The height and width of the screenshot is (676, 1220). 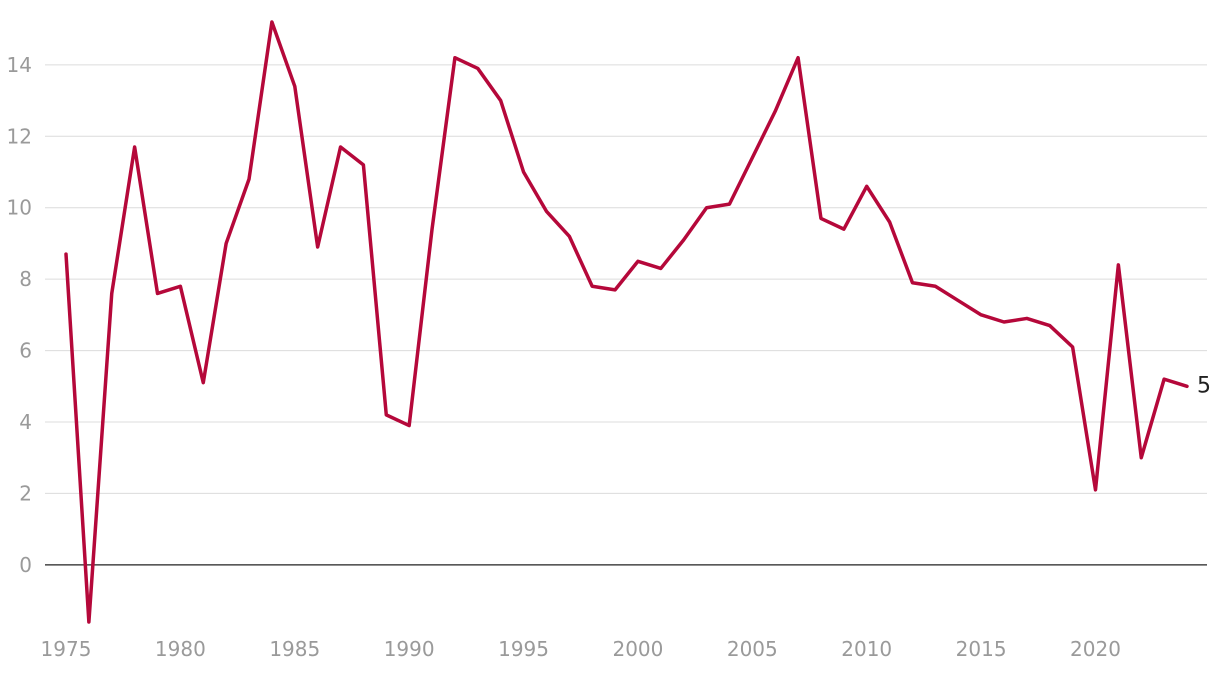 I want to click on data-point-1995, so click(x=524, y=172).